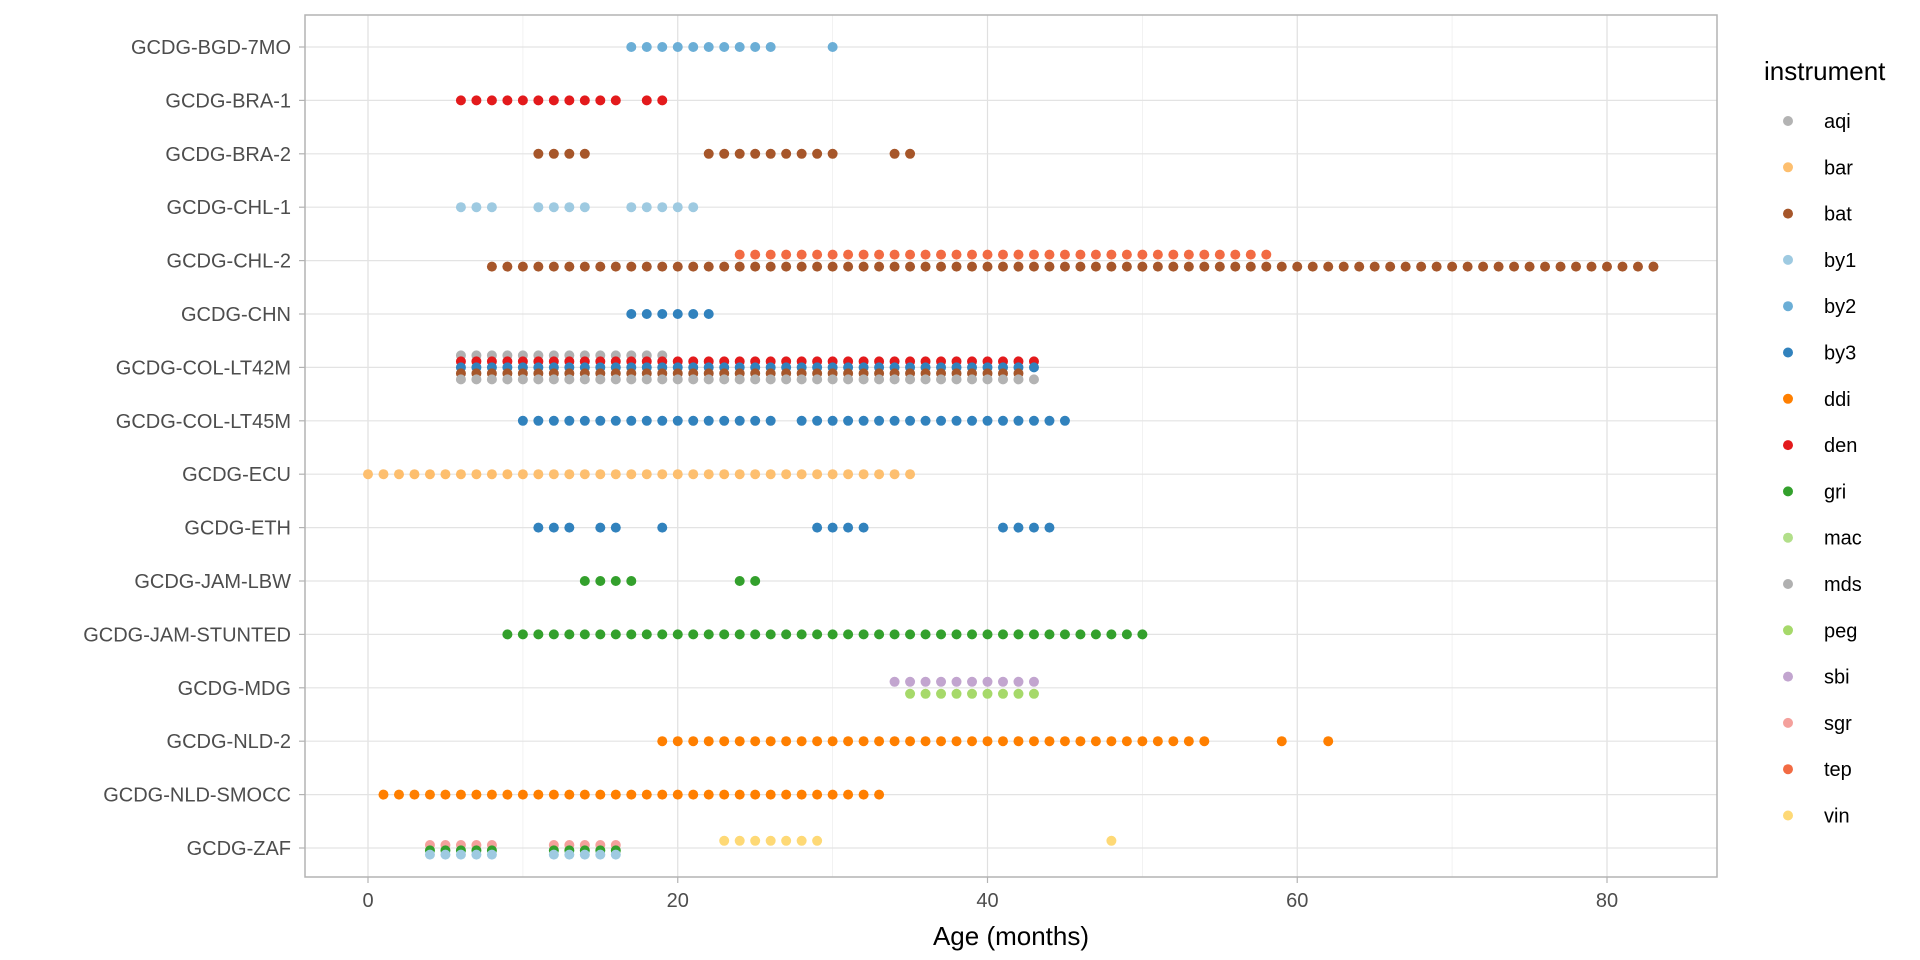  I want to click on legend-key-gri, so click(1788, 491).